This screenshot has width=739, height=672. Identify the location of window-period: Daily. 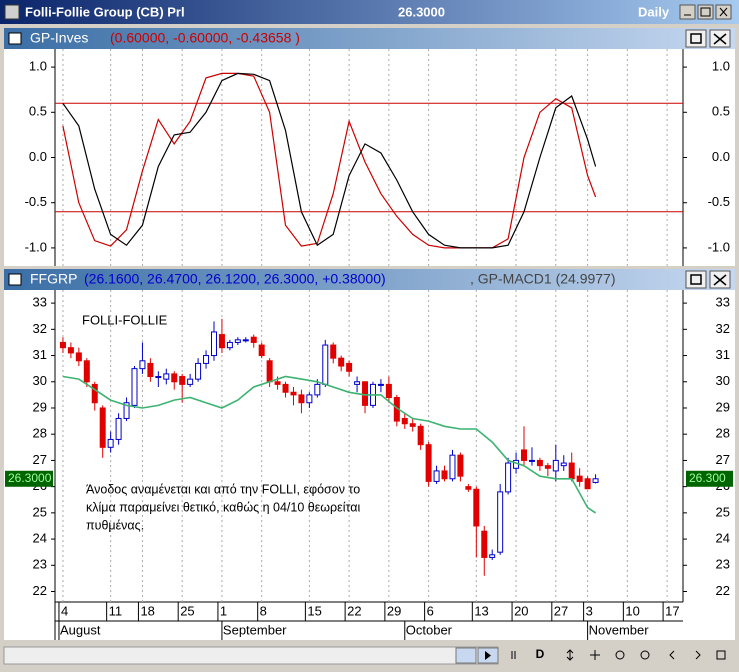
(654, 11).